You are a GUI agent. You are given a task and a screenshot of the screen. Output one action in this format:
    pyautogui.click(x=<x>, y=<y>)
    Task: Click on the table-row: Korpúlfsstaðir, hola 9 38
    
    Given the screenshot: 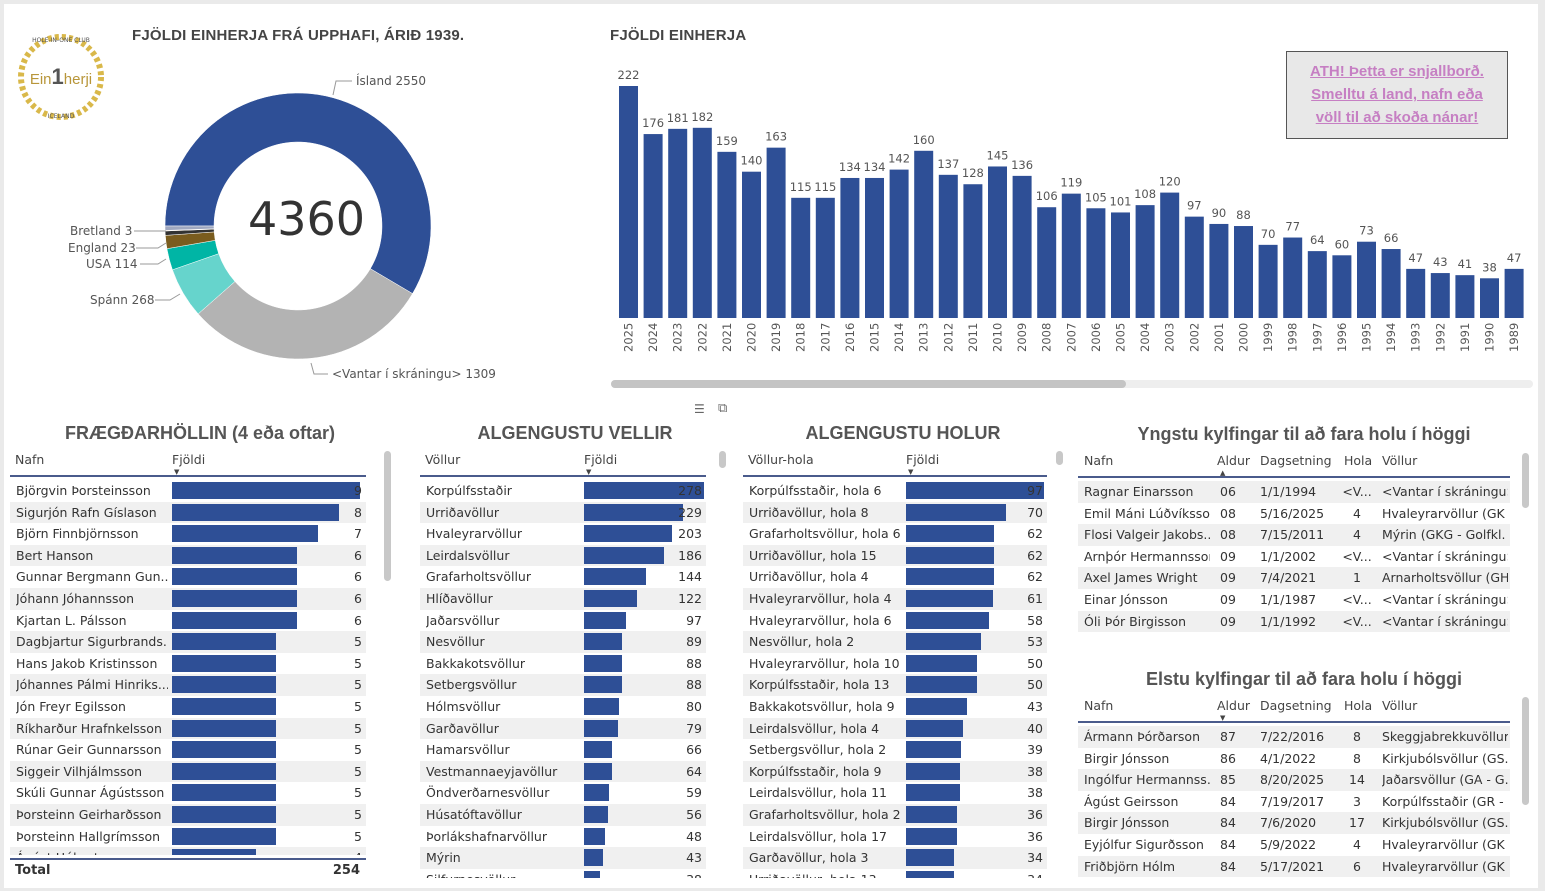 What is the action you would take?
    pyautogui.click(x=895, y=771)
    